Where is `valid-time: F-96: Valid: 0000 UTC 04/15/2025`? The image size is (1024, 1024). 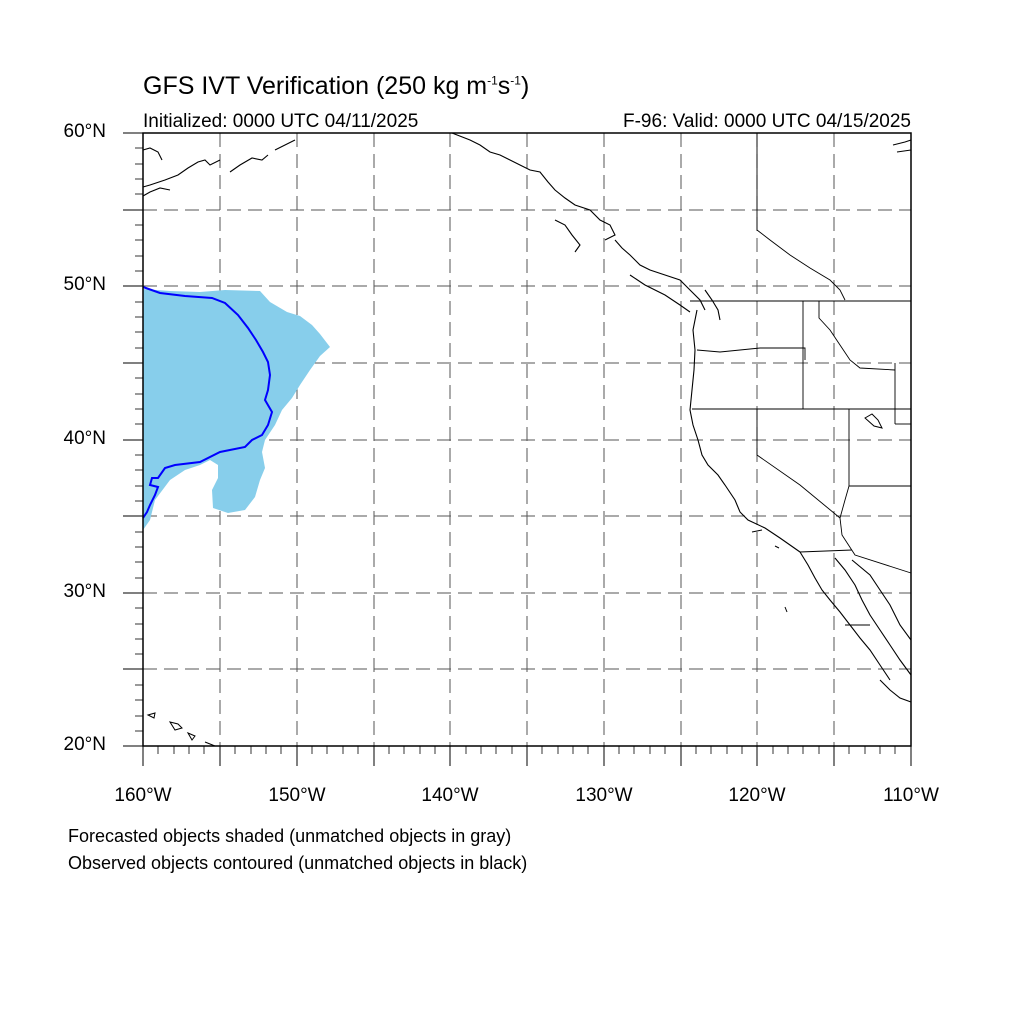
valid-time: F-96: Valid: 0000 UTC 04/15/2025 is located at coordinates (767, 121).